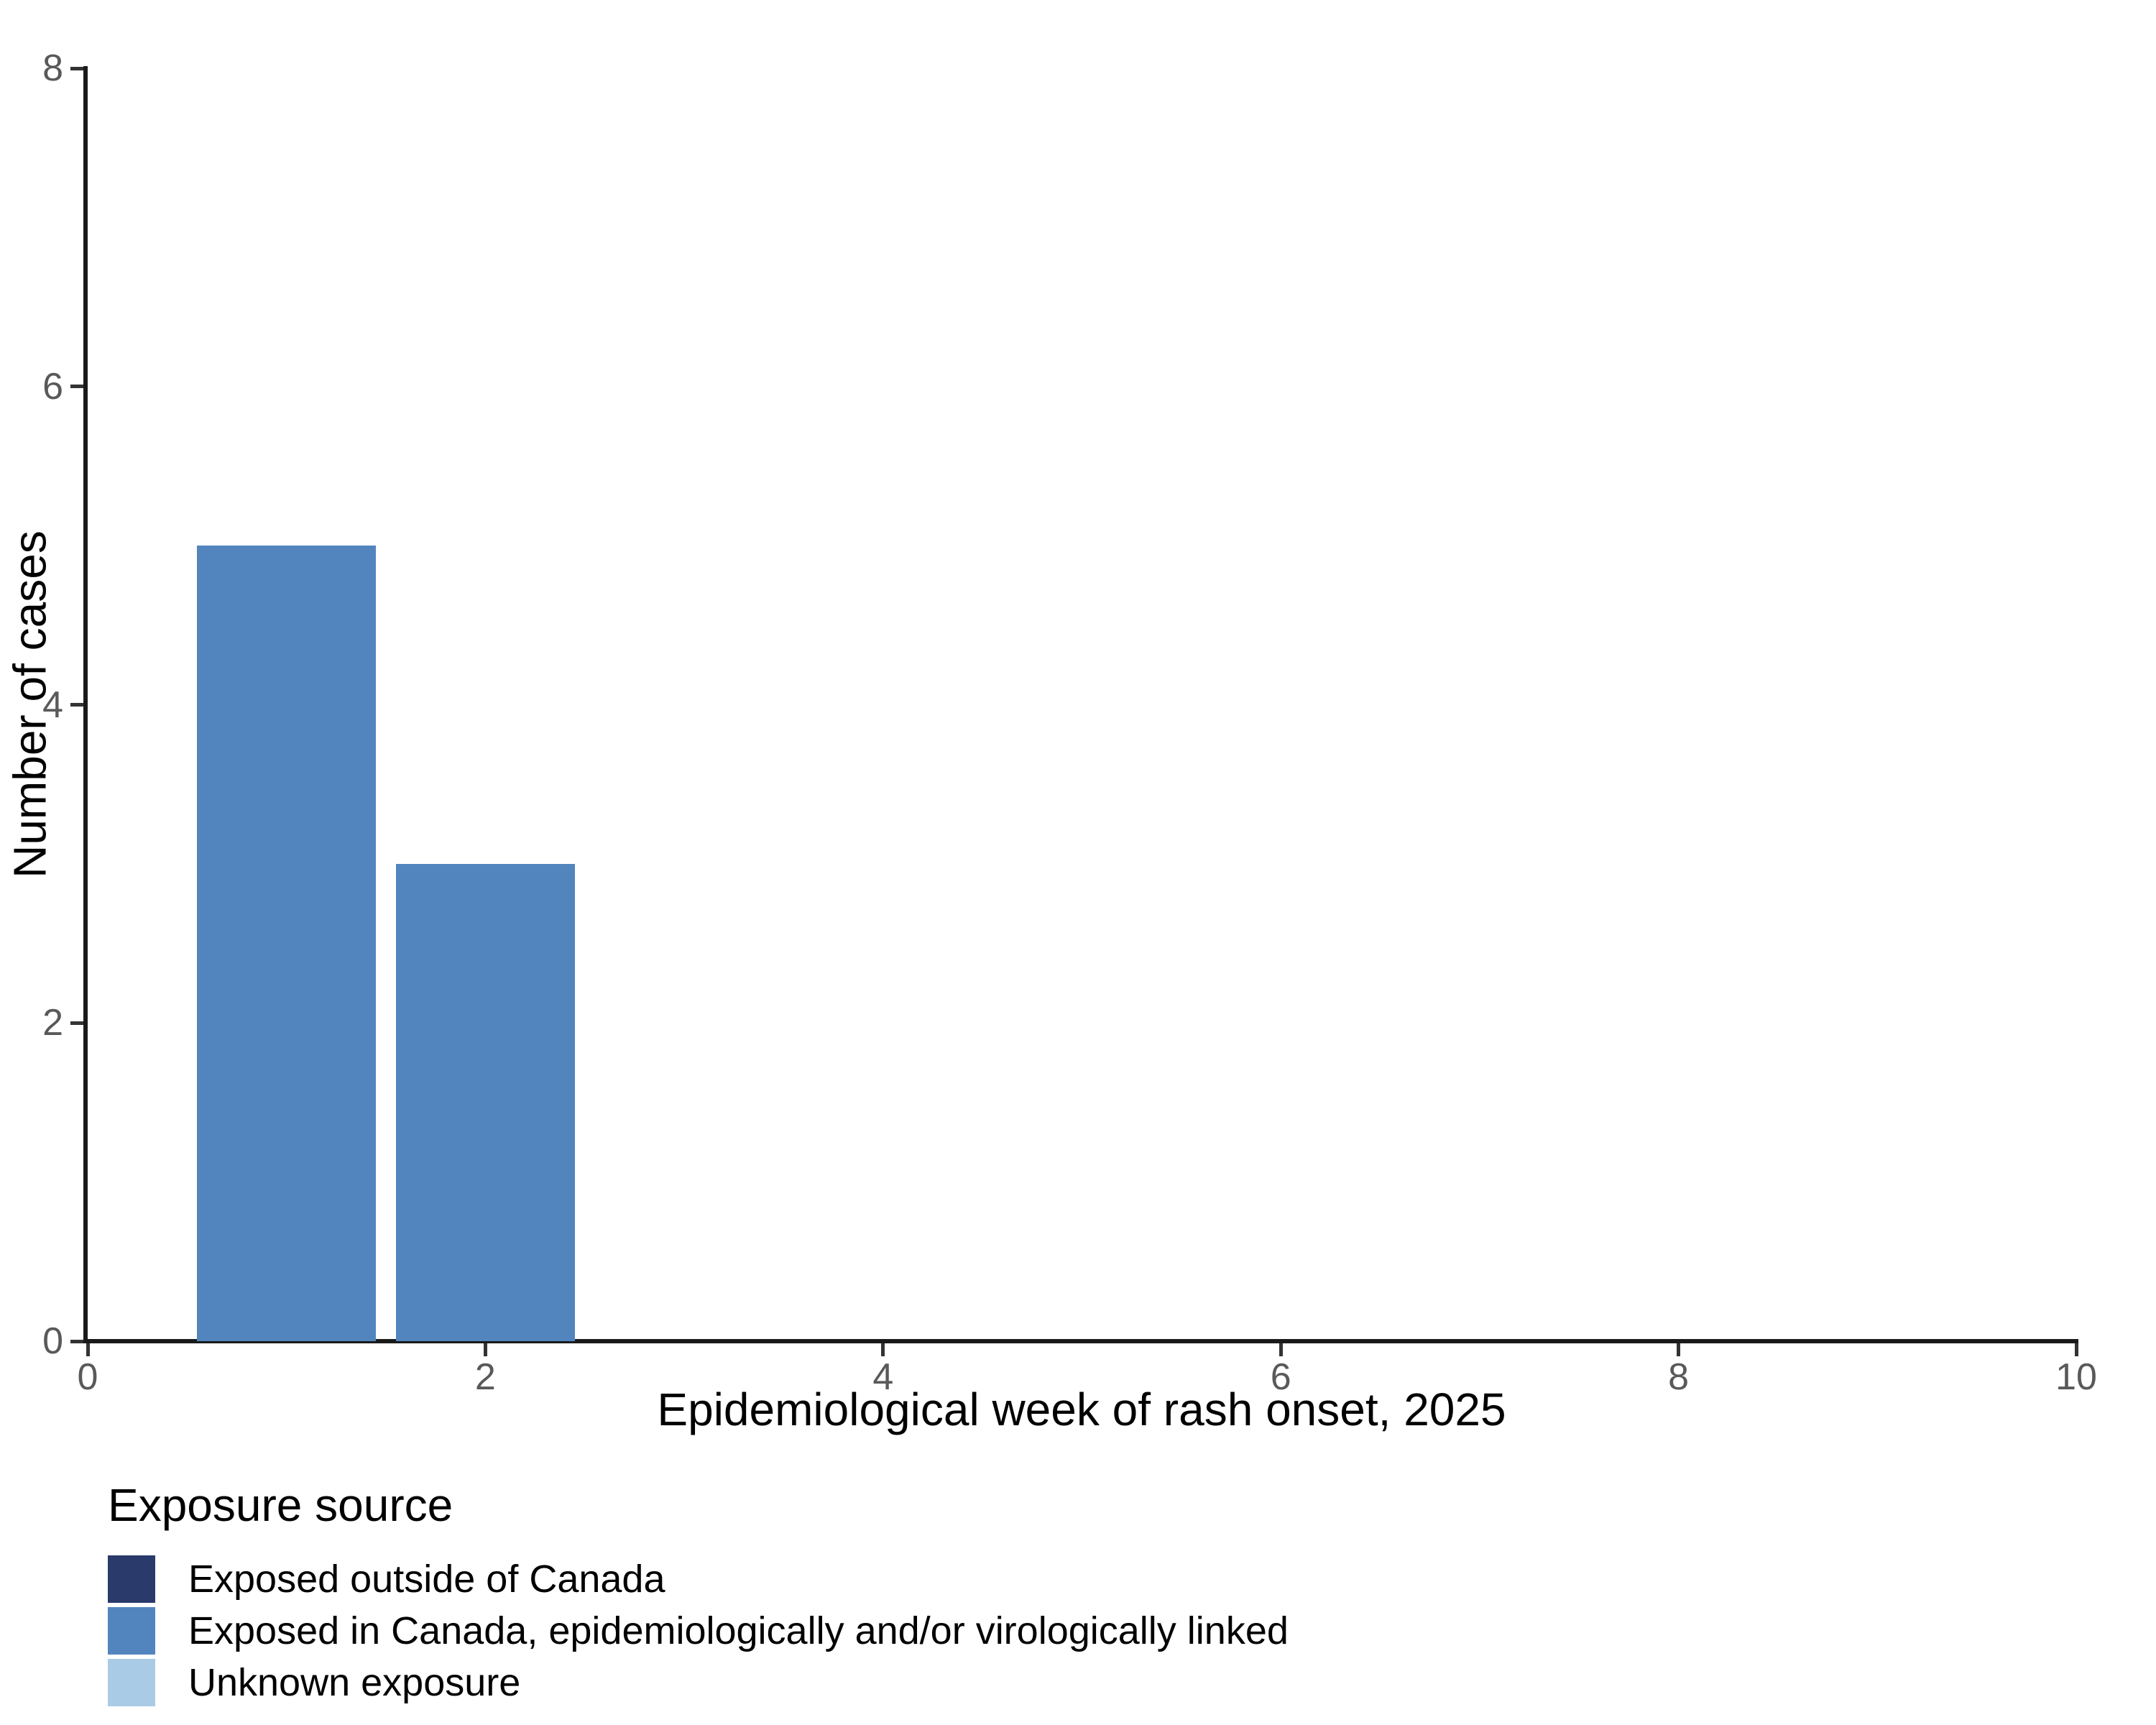  What do you see at coordinates (485, 1377) in the screenshot?
I see `x-tick-label-2: 2` at bounding box center [485, 1377].